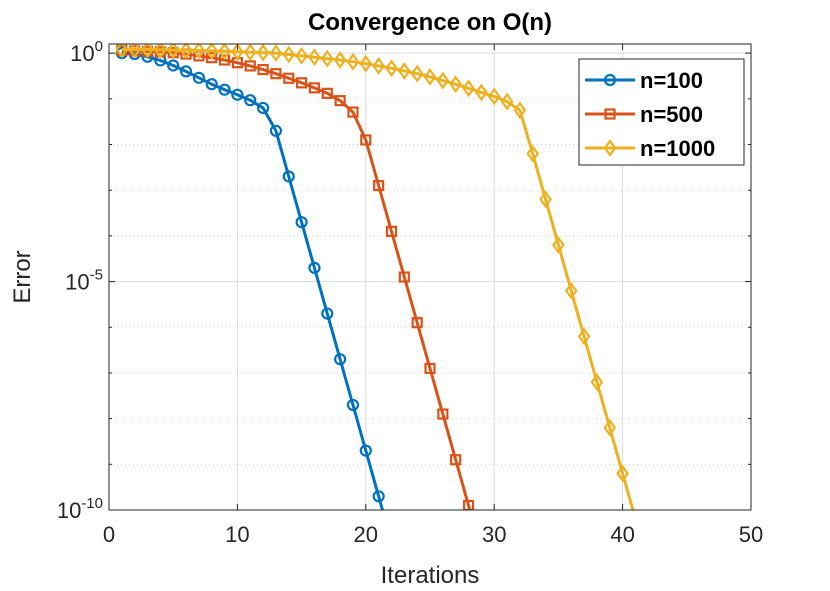 This screenshot has height=591, width=830. What do you see at coordinates (494, 534) in the screenshot?
I see `x-tick-label: 30` at bounding box center [494, 534].